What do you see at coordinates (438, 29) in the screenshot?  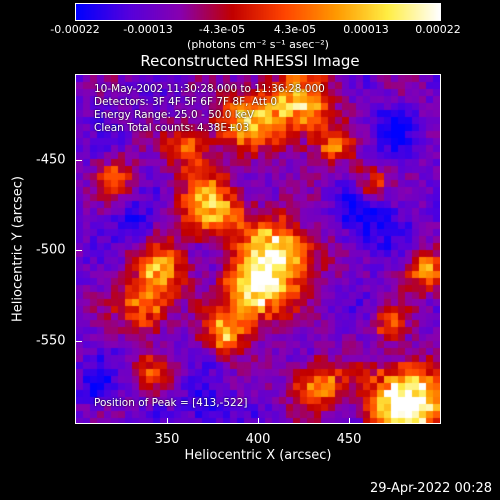 I see `colorbar-tick: 0.00022` at bounding box center [438, 29].